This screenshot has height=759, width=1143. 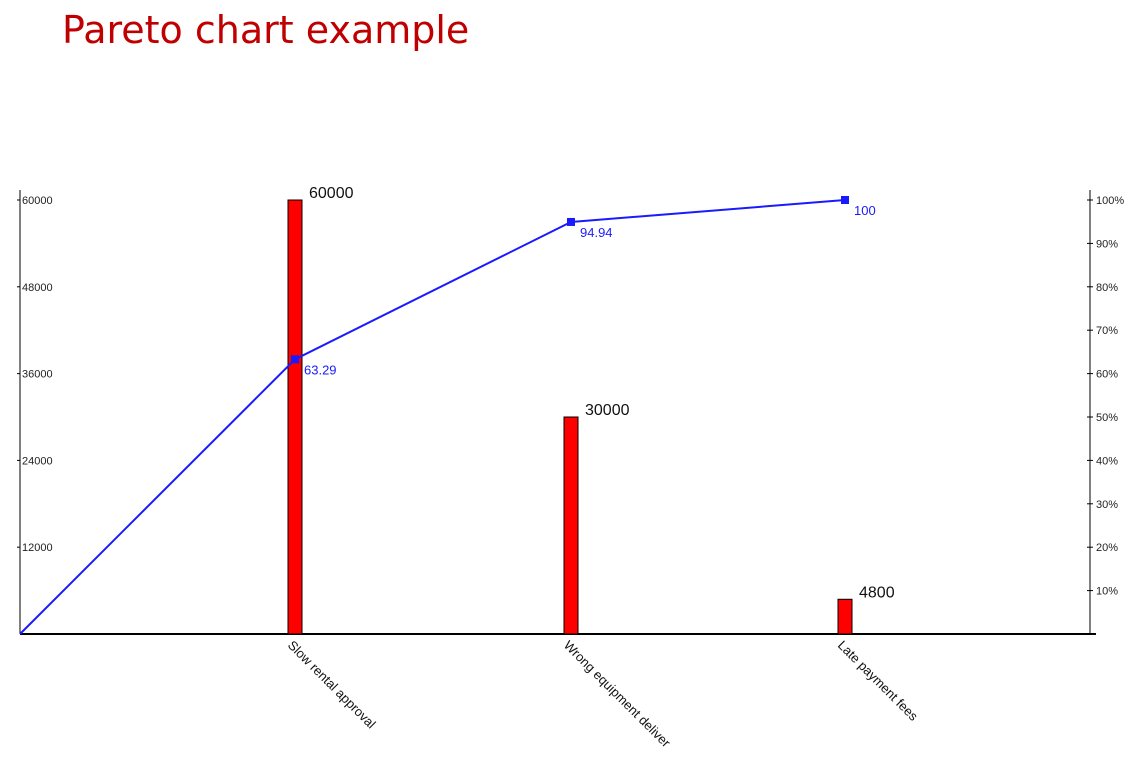 I want to click on line-point-label: 100, so click(x=865, y=210).